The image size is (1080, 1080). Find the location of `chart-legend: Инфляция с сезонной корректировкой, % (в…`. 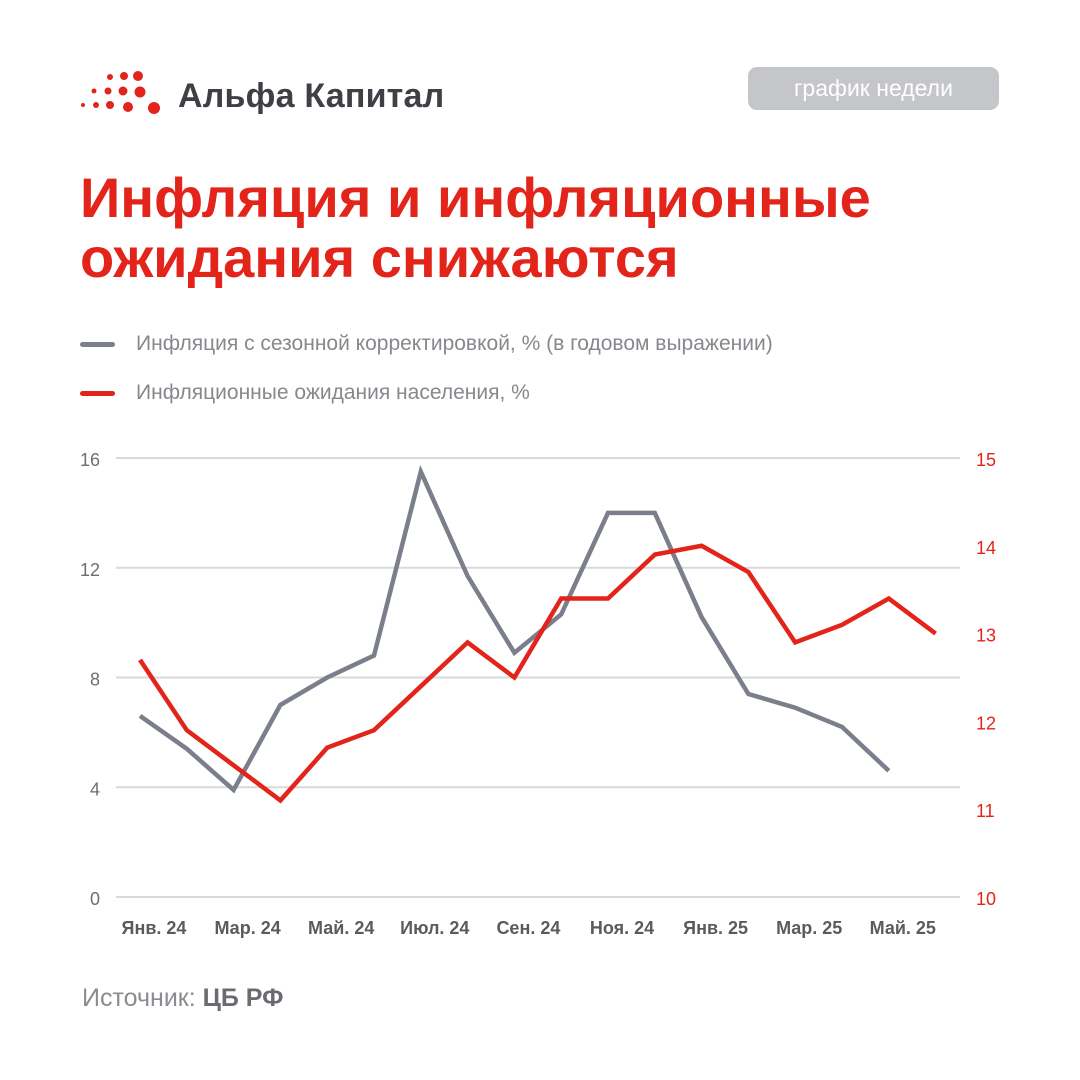

chart-legend: Инфляция с сезонной корректировкой, % (в… is located at coordinates (426, 375).